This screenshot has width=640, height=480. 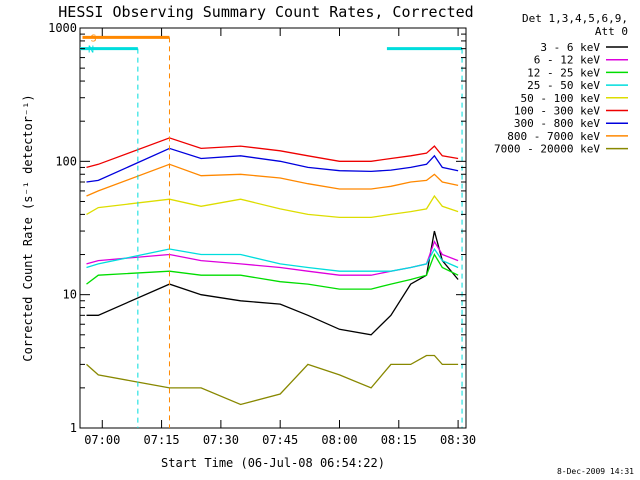 What do you see at coordinates (575, 18) in the screenshot?
I see `legend-header-line-1: Det 1,3,4,5,6,9,` at bounding box center [575, 18].